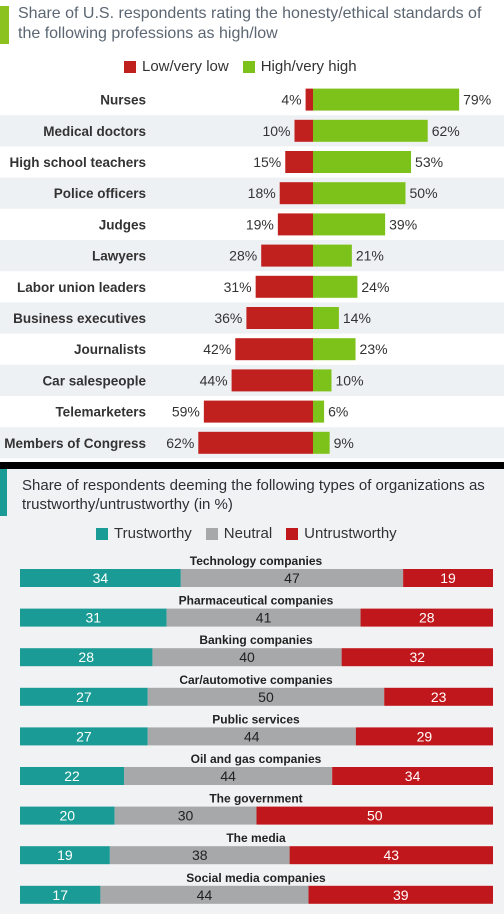 The image size is (504, 914). What do you see at coordinates (100, 193) in the screenshot?
I see `category-label: Police officers` at bounding box center [100, 193].